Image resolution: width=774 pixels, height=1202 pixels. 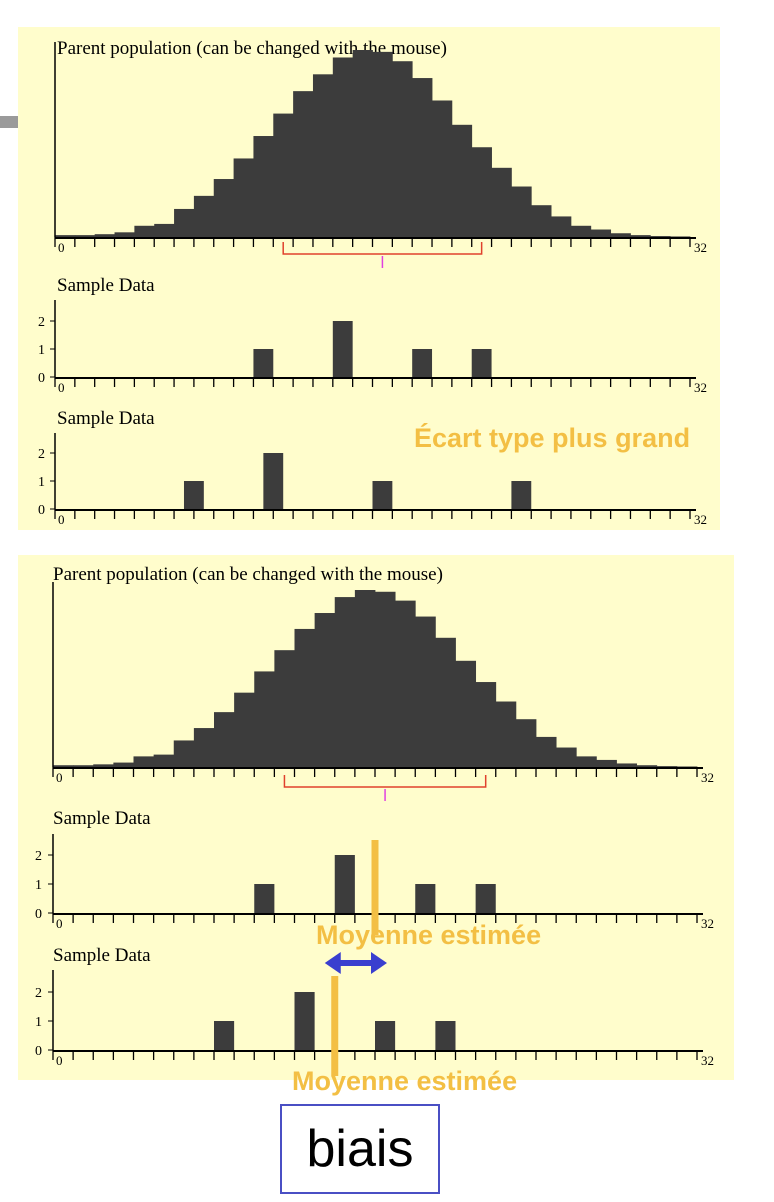 I want to click on bias-arrow-left-head, so click(x=332, y=963).